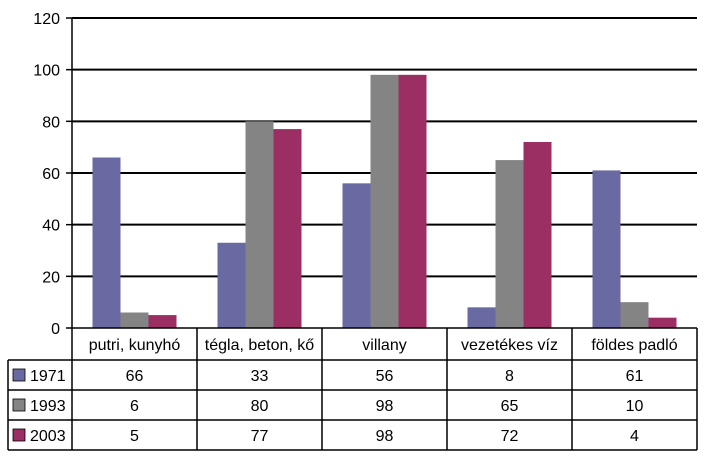 The image size is (706, 465). I want to click on series-name-2003: 2003, so click(48, 436).